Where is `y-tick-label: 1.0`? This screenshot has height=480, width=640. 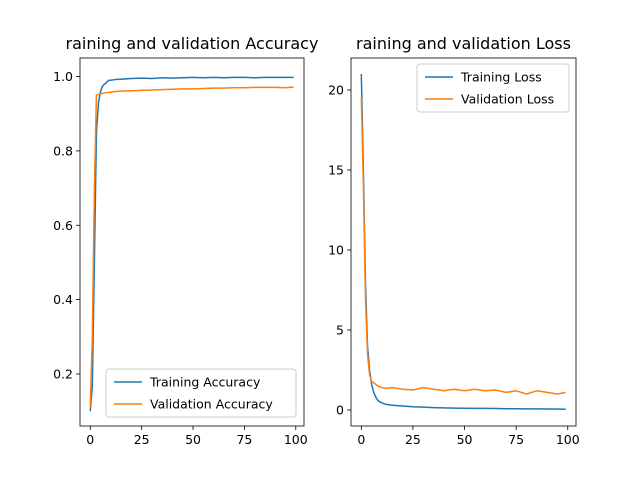
y-tick-label: 1.0 is located at coordinates (63, 76).